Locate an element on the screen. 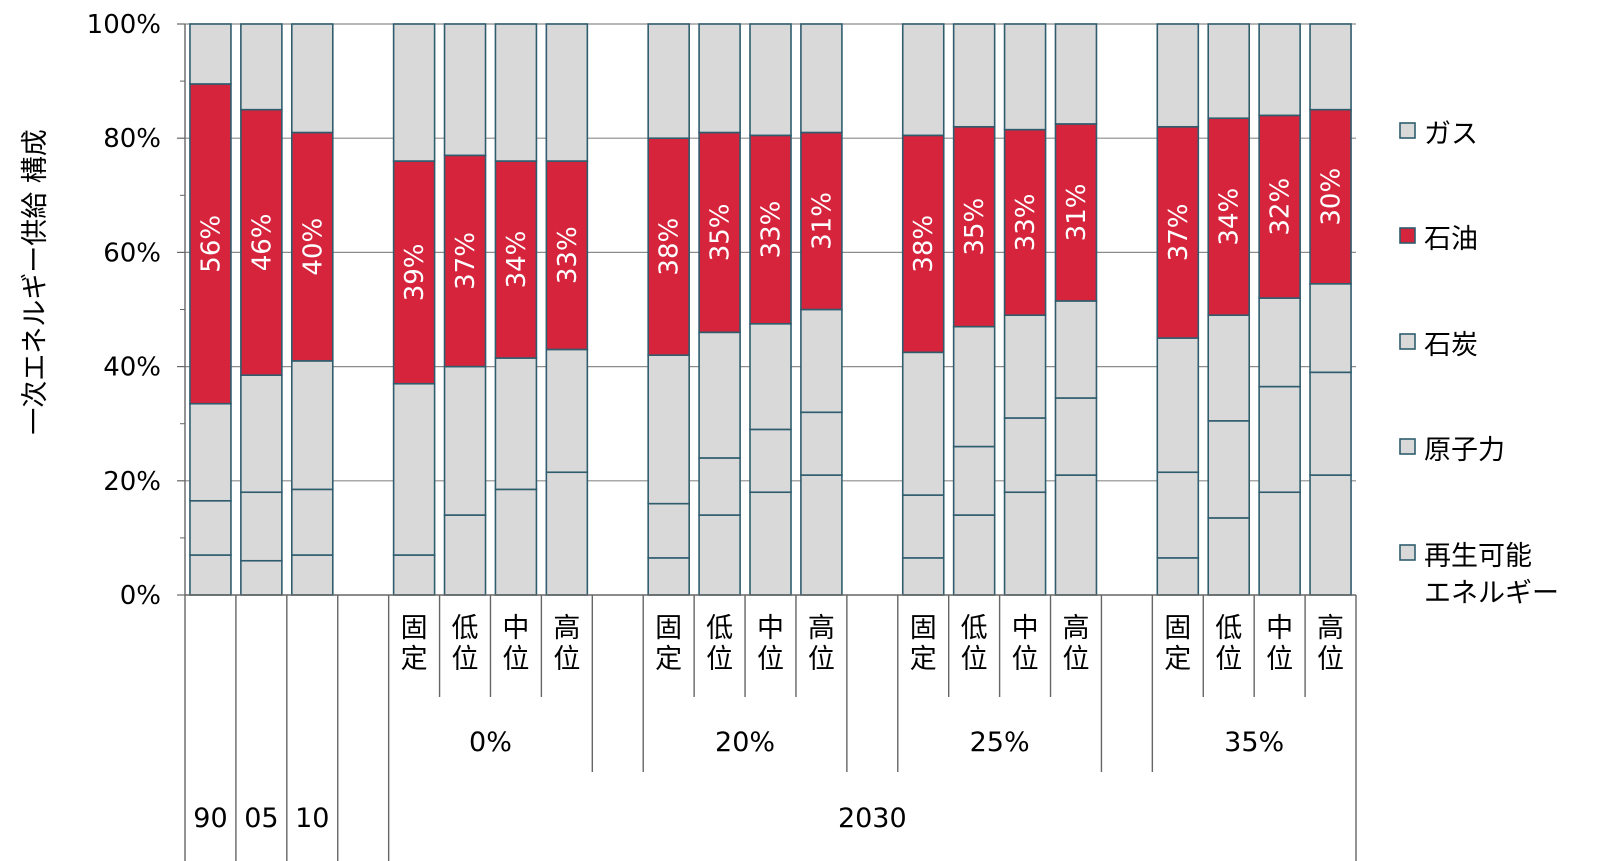 The image size is (1597, 861). data-label: 34% is located at coordinates (517, 260).